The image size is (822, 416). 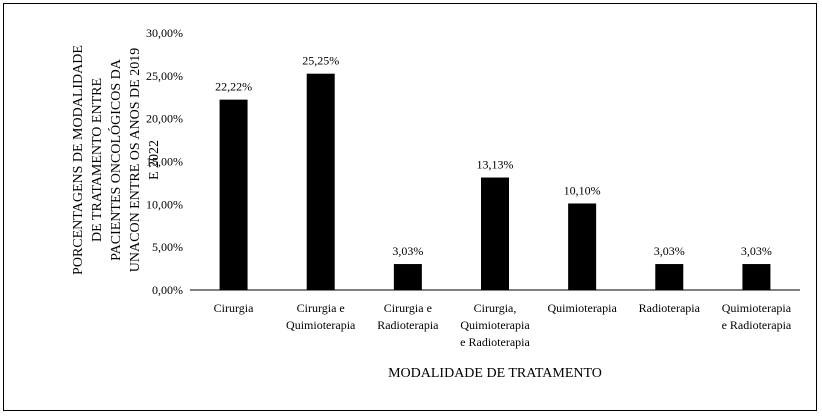 What do you see at coordinates (495, 165) in the screenshot?
I see `data-label: 13,13%` at bounding box center [495, 165].